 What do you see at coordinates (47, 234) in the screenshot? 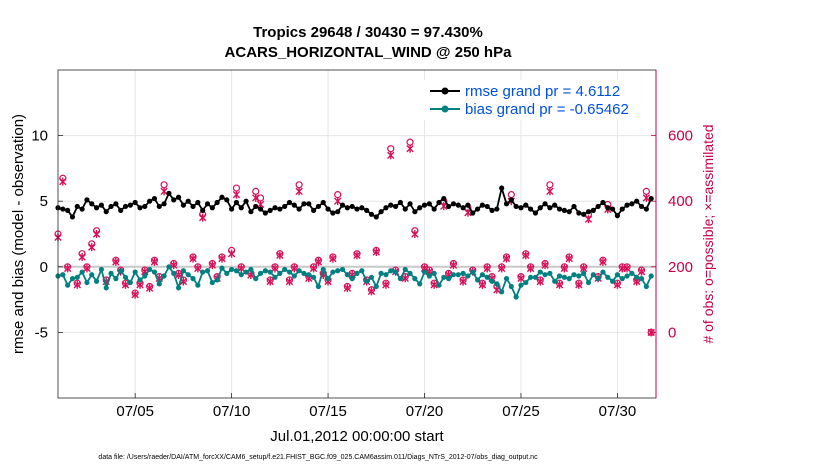
I see `y-ticks-left: -5 0 5 10` at bounding box center [47, 234].